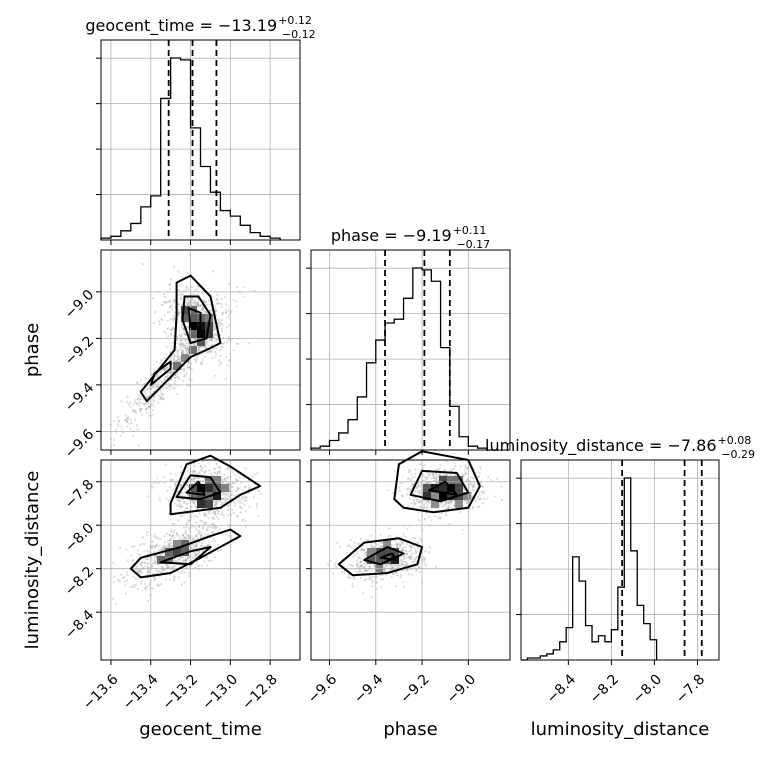 Image resolution: width=760 pixels, height=760 pixels. What do you see at coordinates (141, 692) in the screenshot?
I see `x-tick-label-geocent_time: −13.4` at bounding box center [141, 692].